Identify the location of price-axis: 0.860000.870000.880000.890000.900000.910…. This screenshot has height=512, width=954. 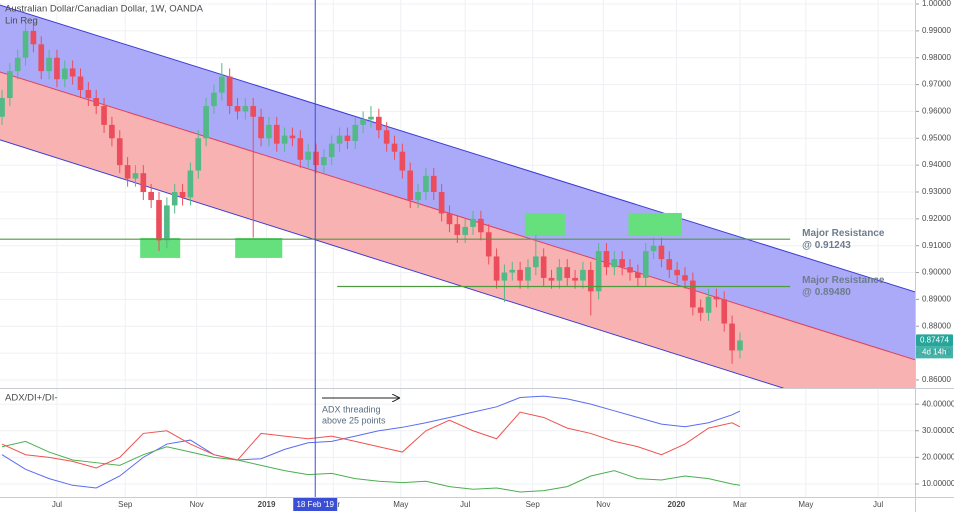
(934, 192).